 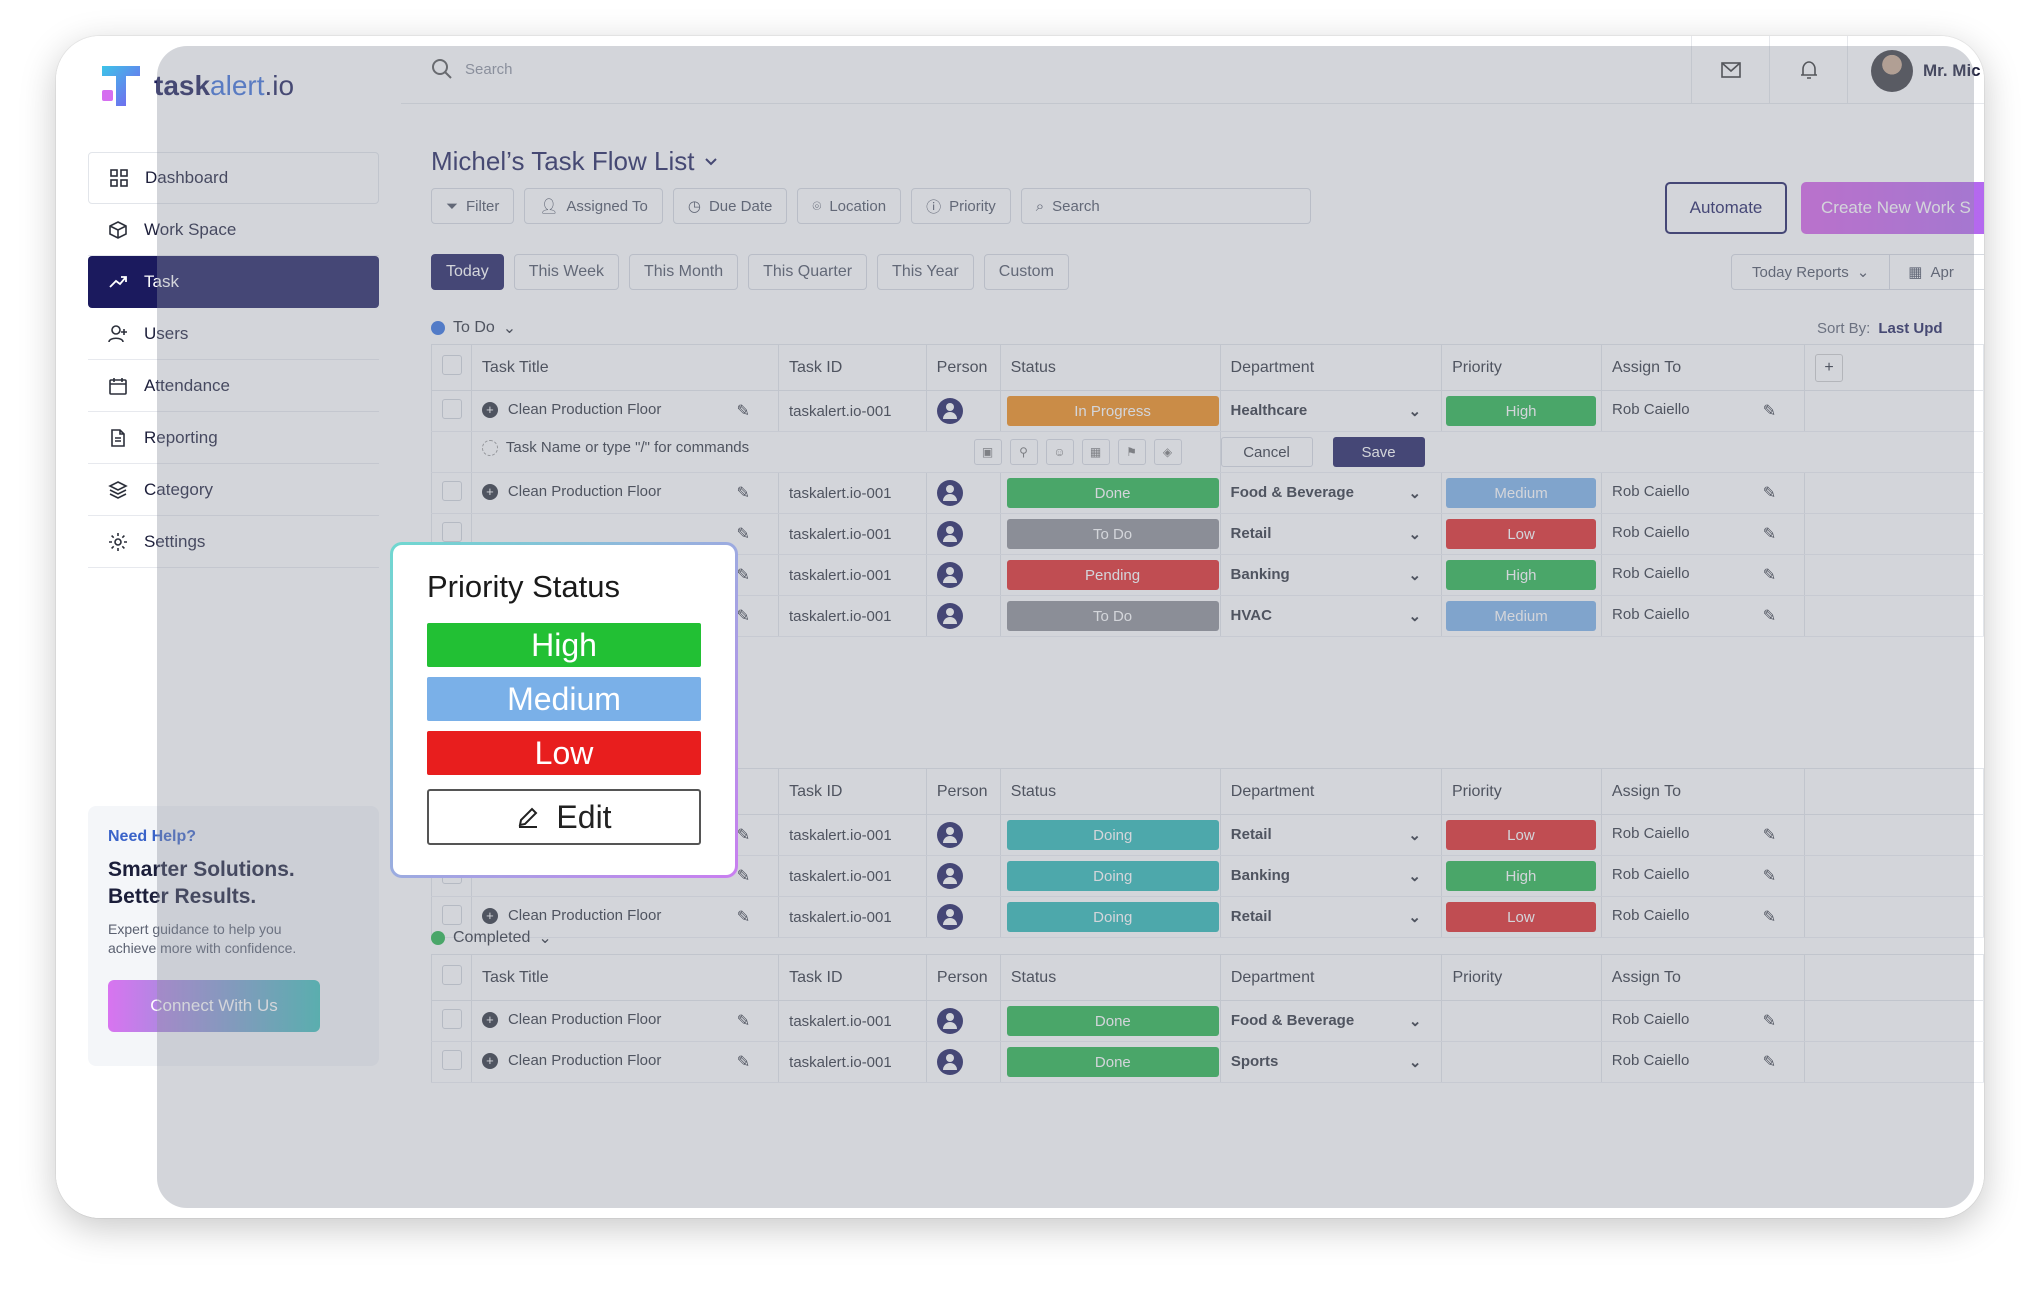 What do you see at coordinates (564, 817) in the screenshot?
I see `edit-priorities-button: Edit` at bounding box center [564, 817].